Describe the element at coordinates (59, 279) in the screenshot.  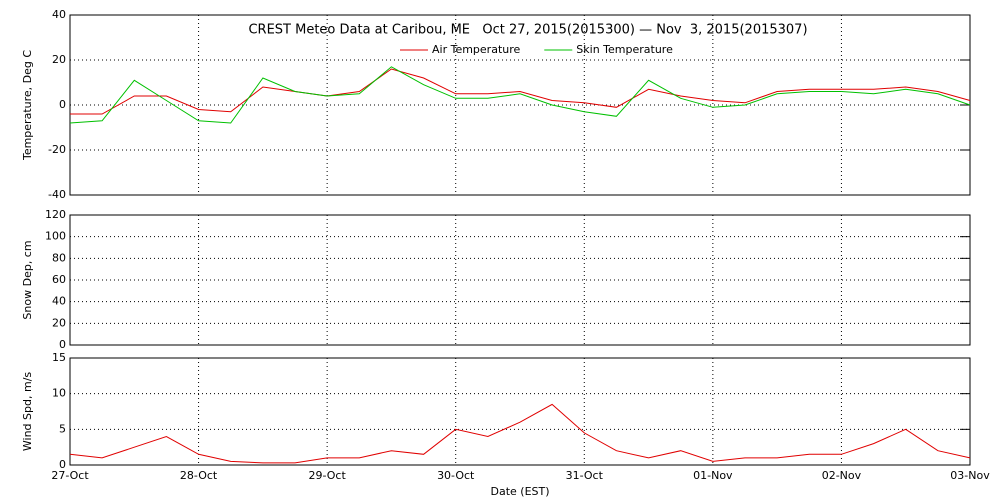
I see `y-tick-label: 60` at that location.